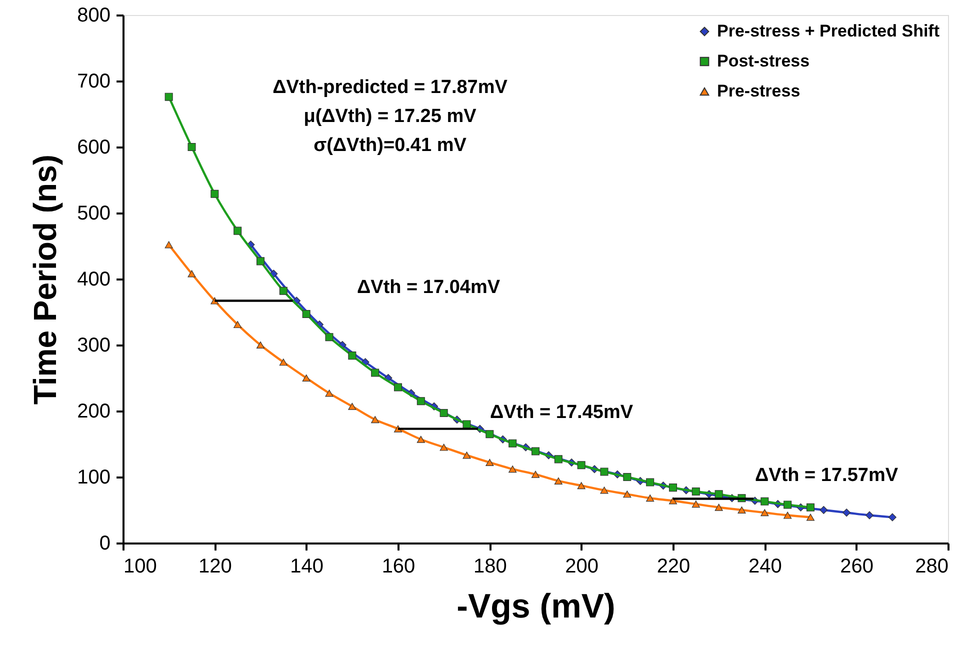 This screenshot has height=649, width=967. I want to click on y-tick-label: 800, so click(93, 15).